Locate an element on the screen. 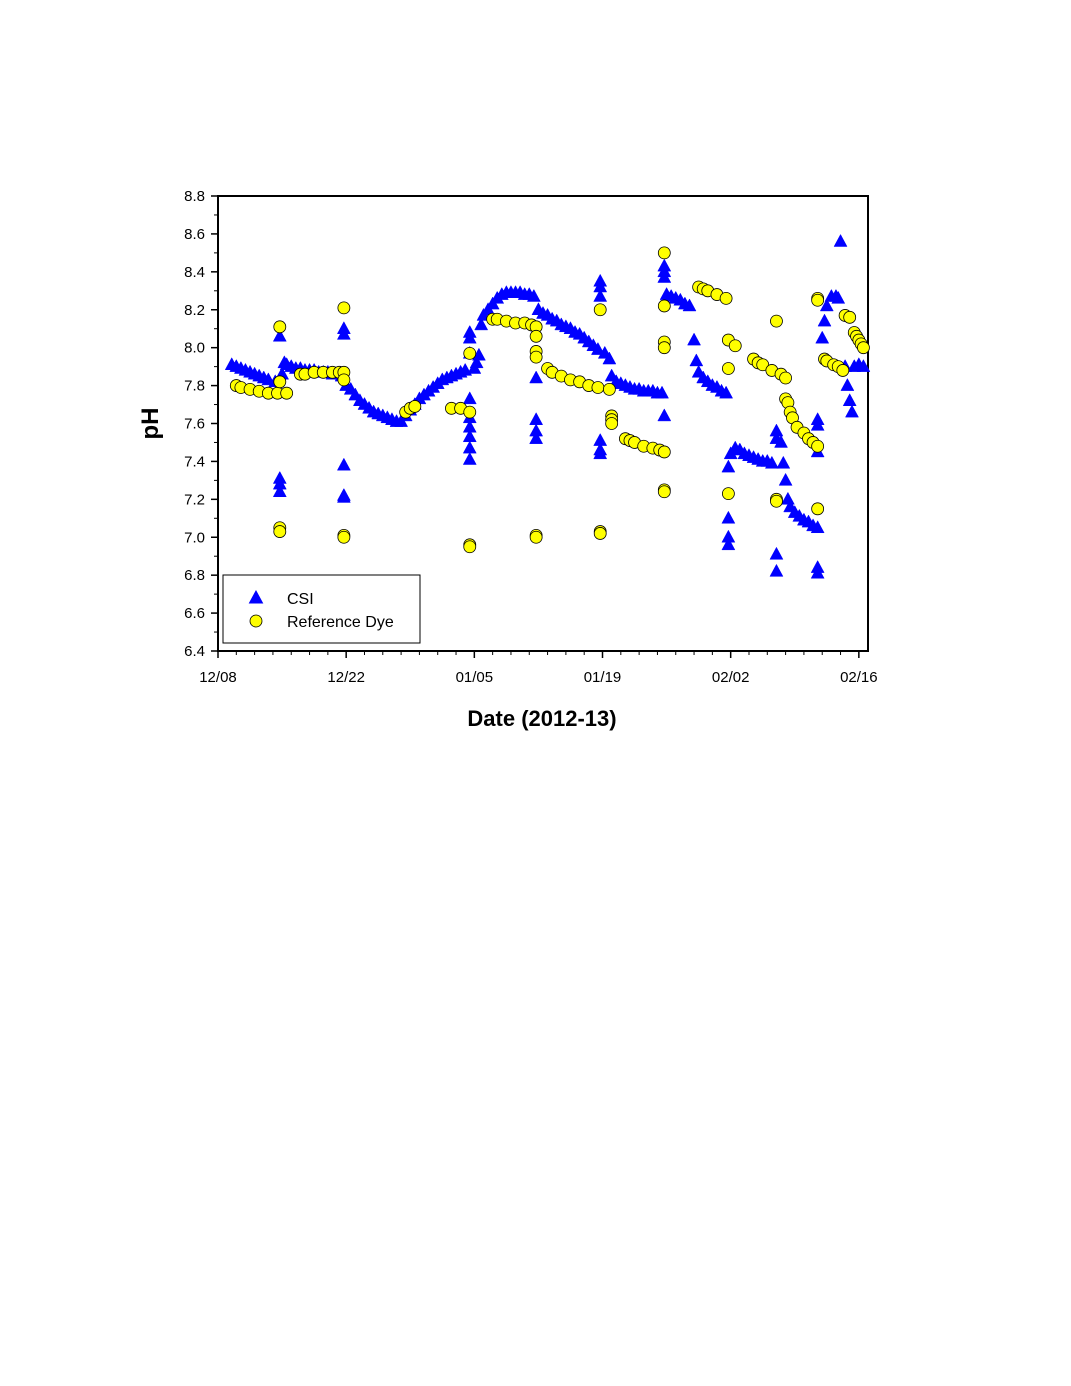 This screenshot has height=1386, width=1071. x-tick-label: 02/02 is located at coordinates (731, 677).